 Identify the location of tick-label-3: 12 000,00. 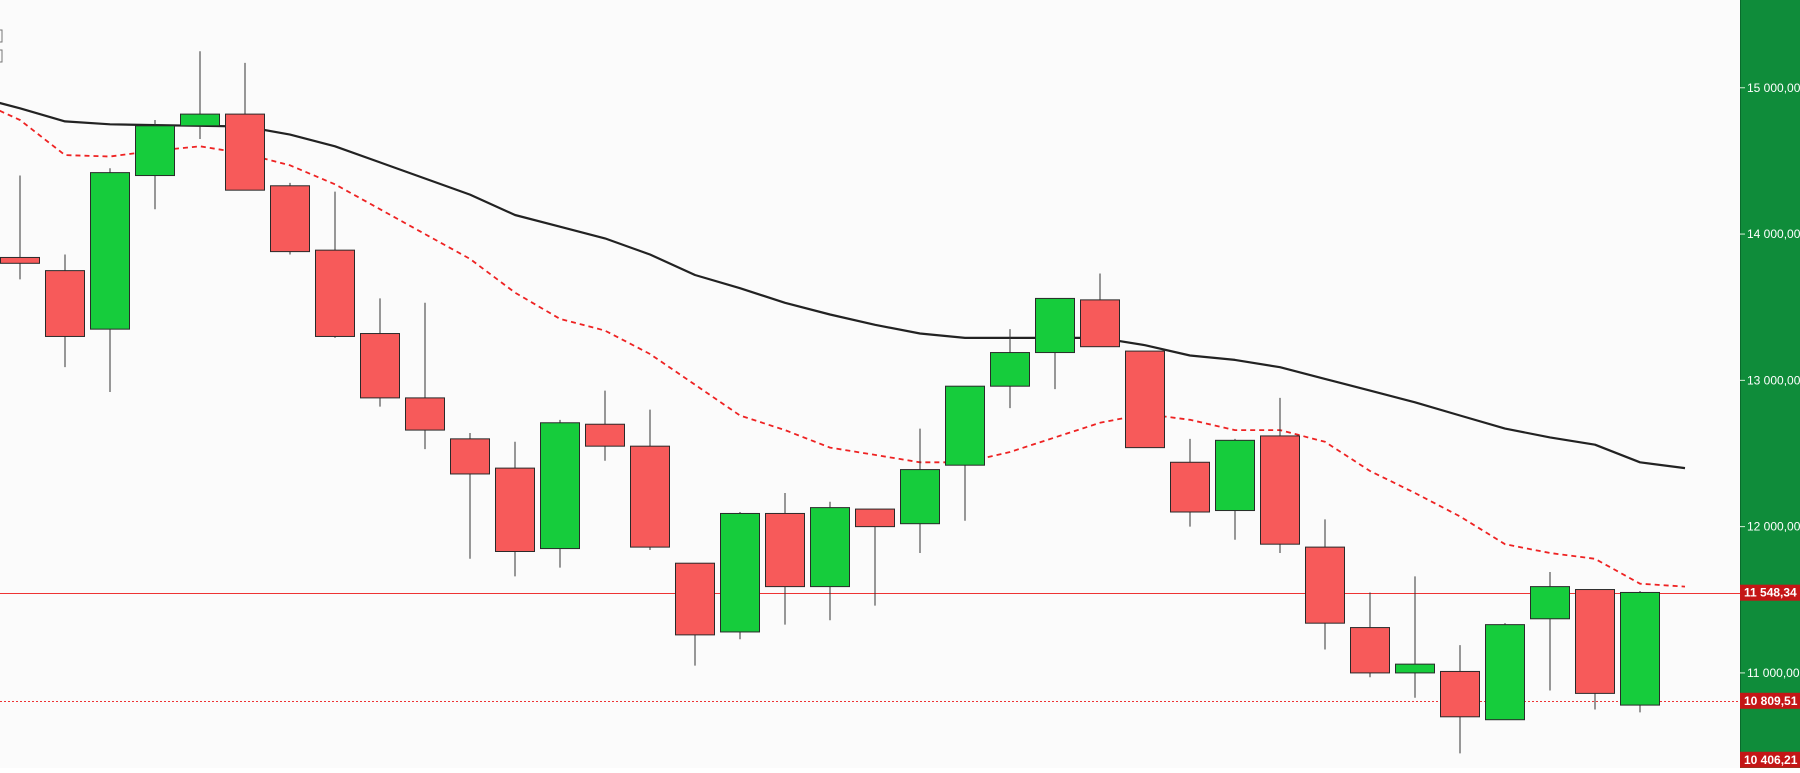
(1773, 527).